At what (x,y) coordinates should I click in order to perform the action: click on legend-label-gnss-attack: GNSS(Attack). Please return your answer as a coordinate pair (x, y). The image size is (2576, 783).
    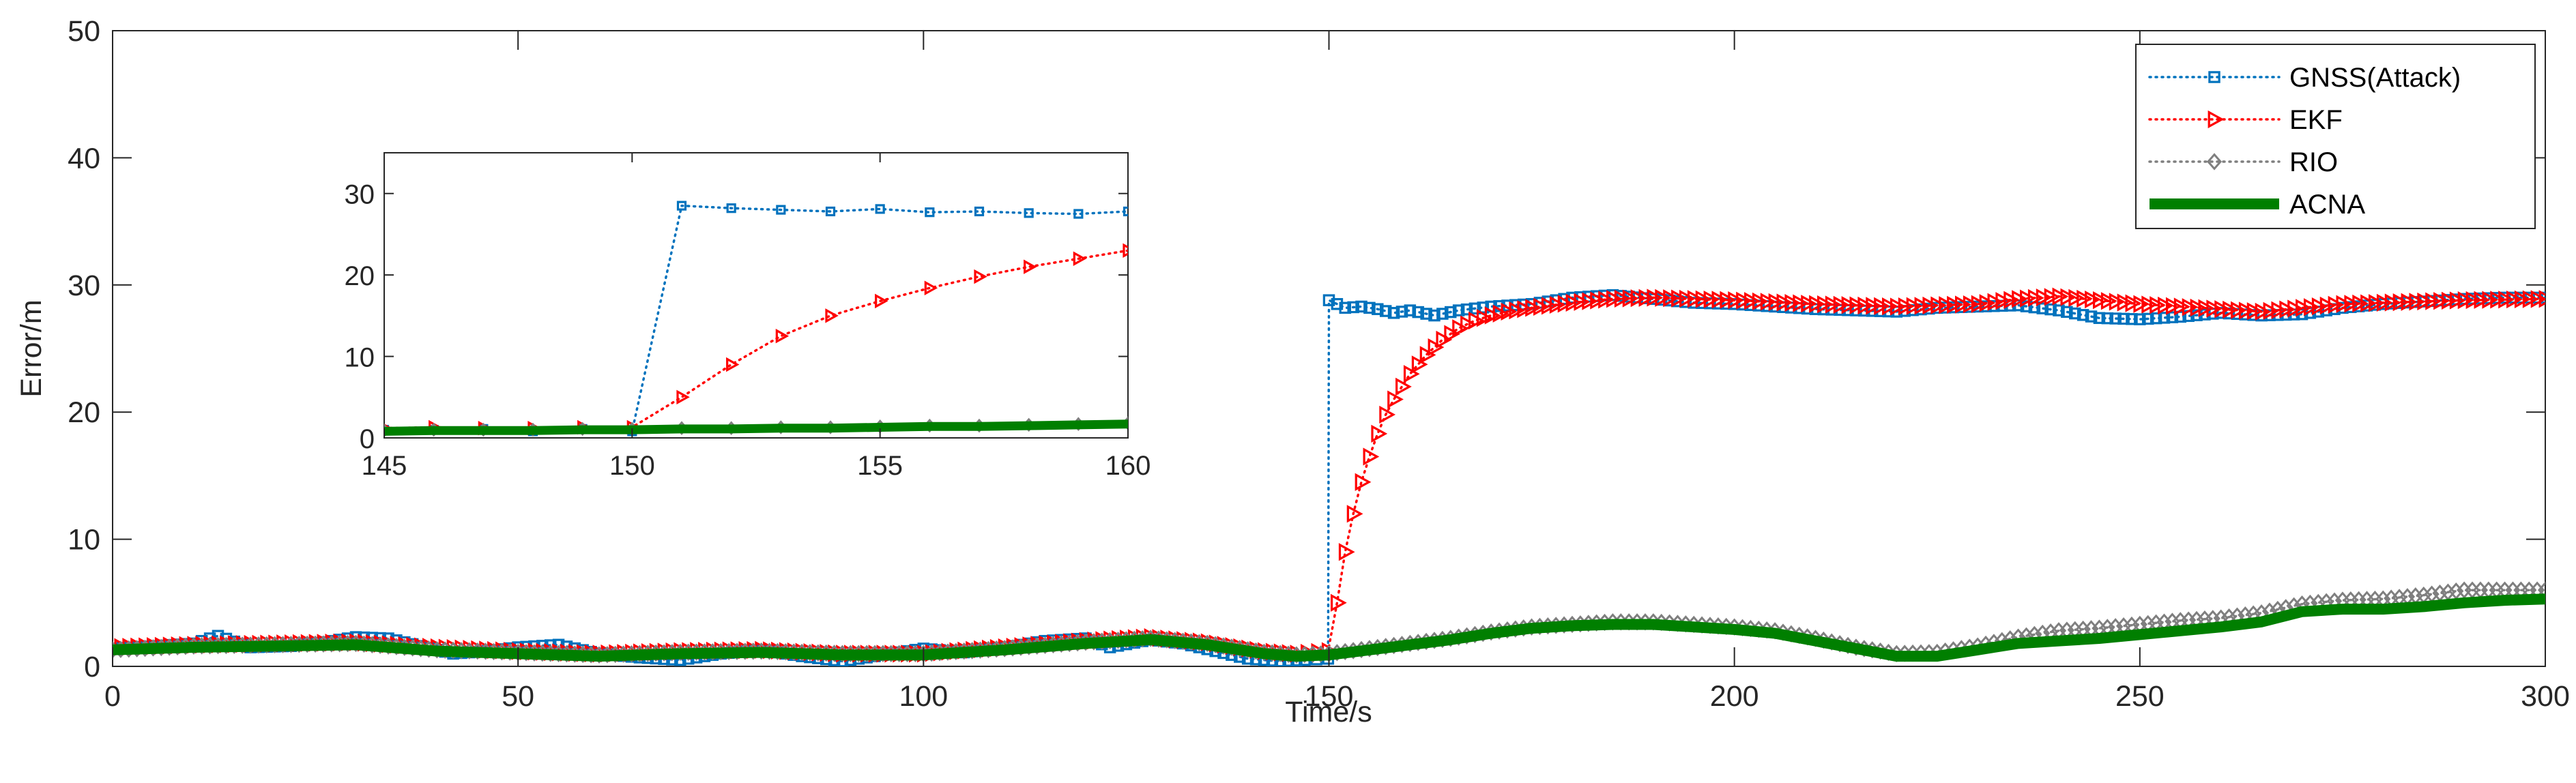
    Looking at the image, I should click on (2375, 78).